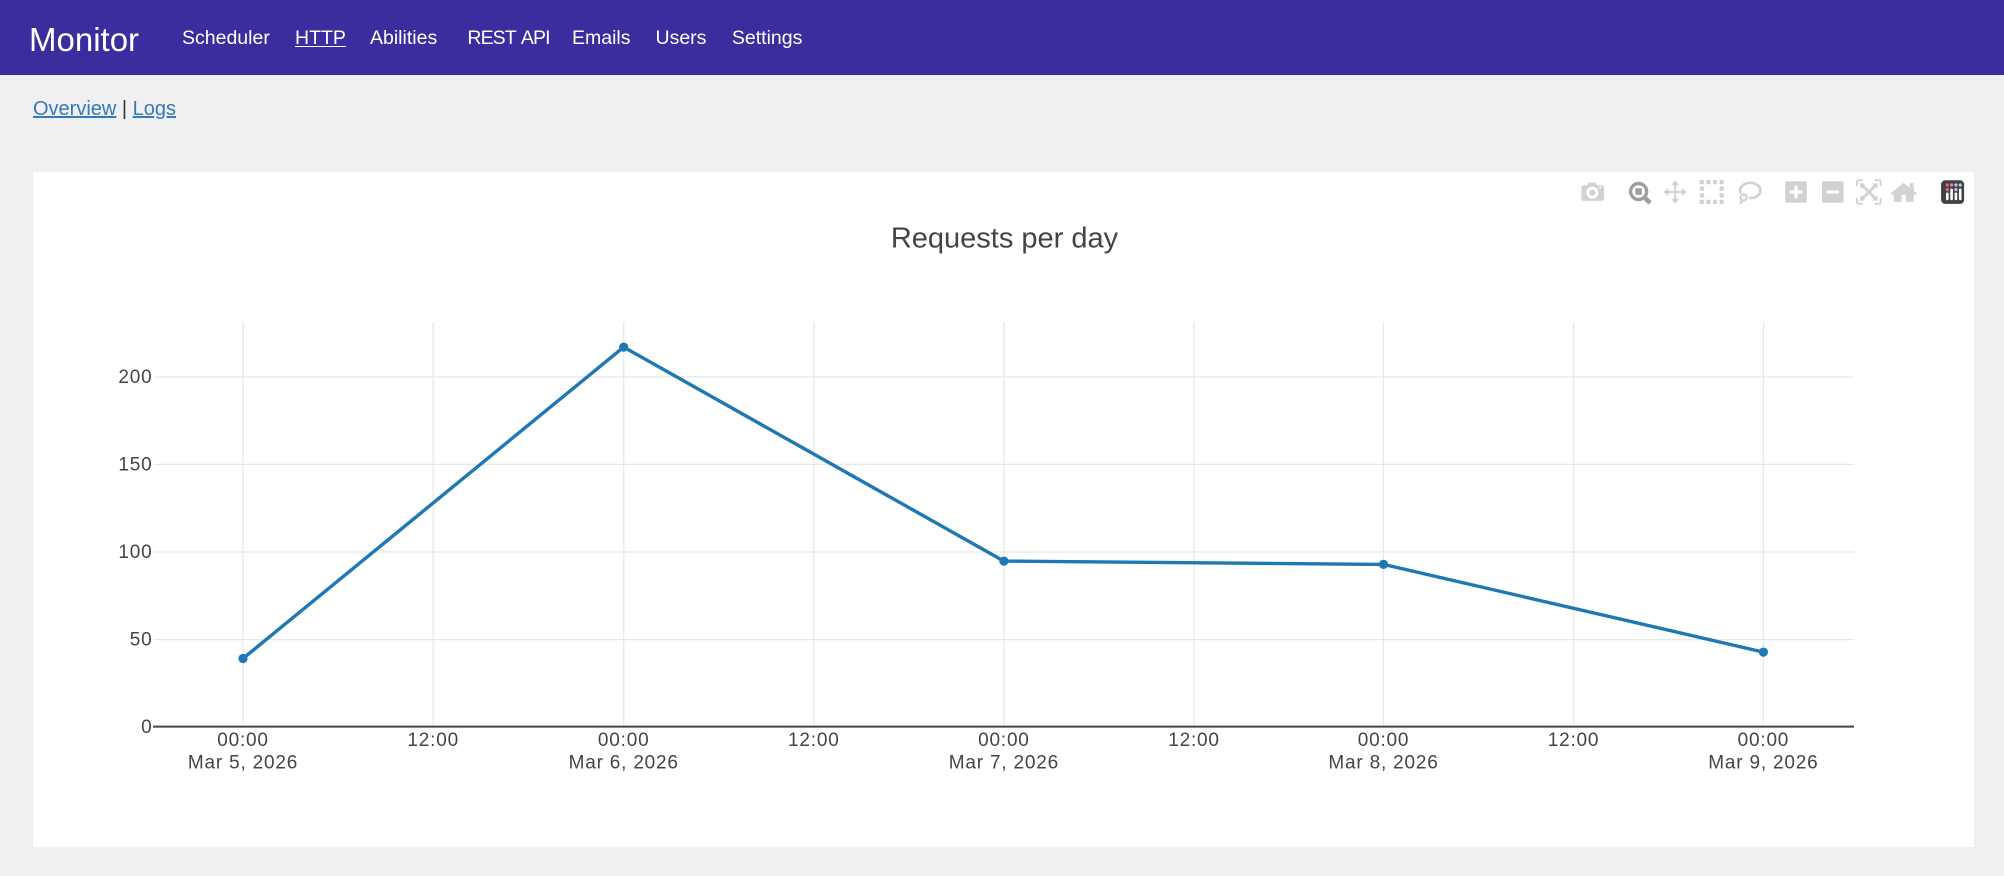 The height and width of the screenshot is (876, 2004). Describe the element at coordinates (1763, 763) in the screenshot. I see `svg-text: Mar 9, 2026` at that location.